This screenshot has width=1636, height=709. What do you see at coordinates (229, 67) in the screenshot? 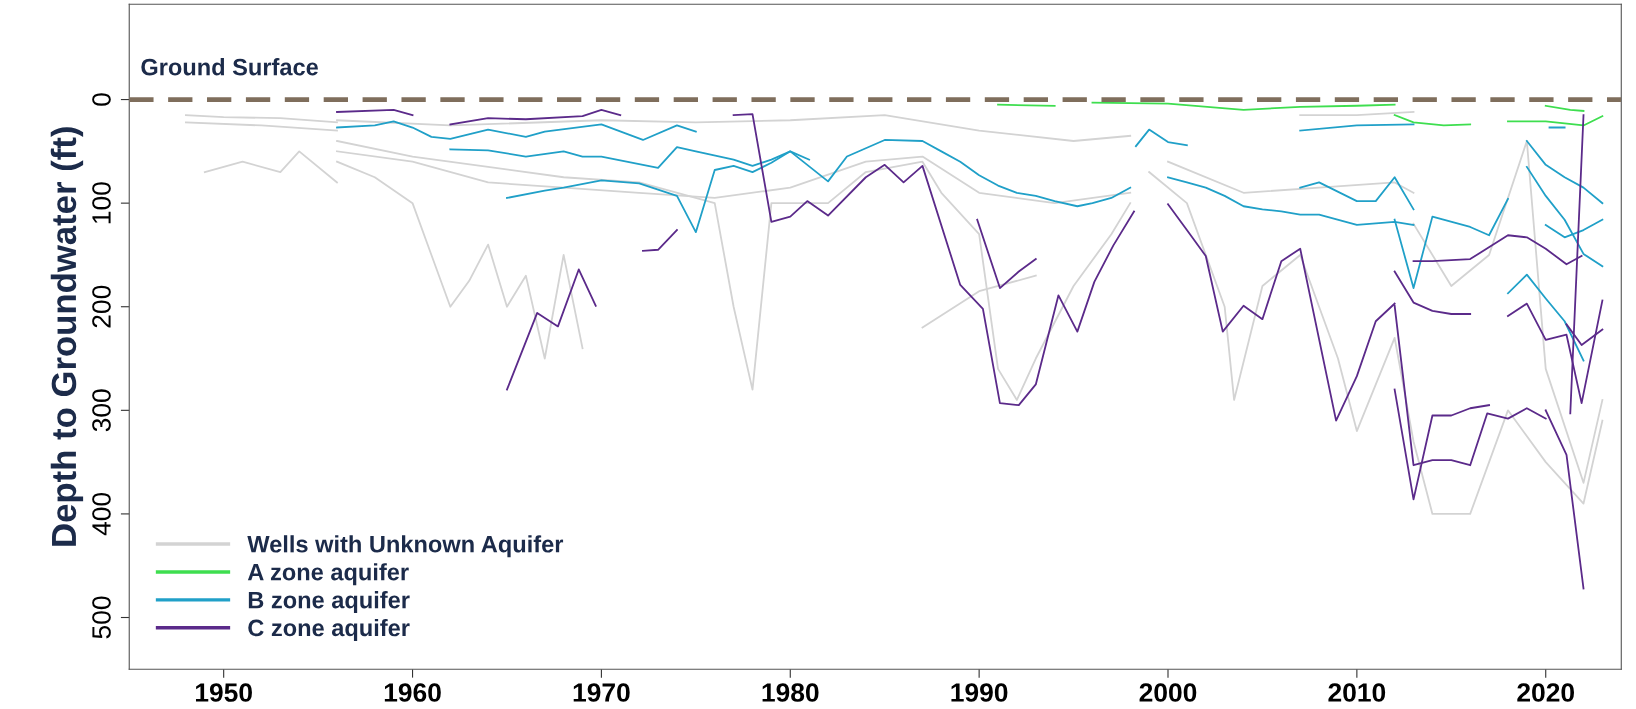
I see `ref-line-label: Ground Surface` at bounding box center [229, 67].